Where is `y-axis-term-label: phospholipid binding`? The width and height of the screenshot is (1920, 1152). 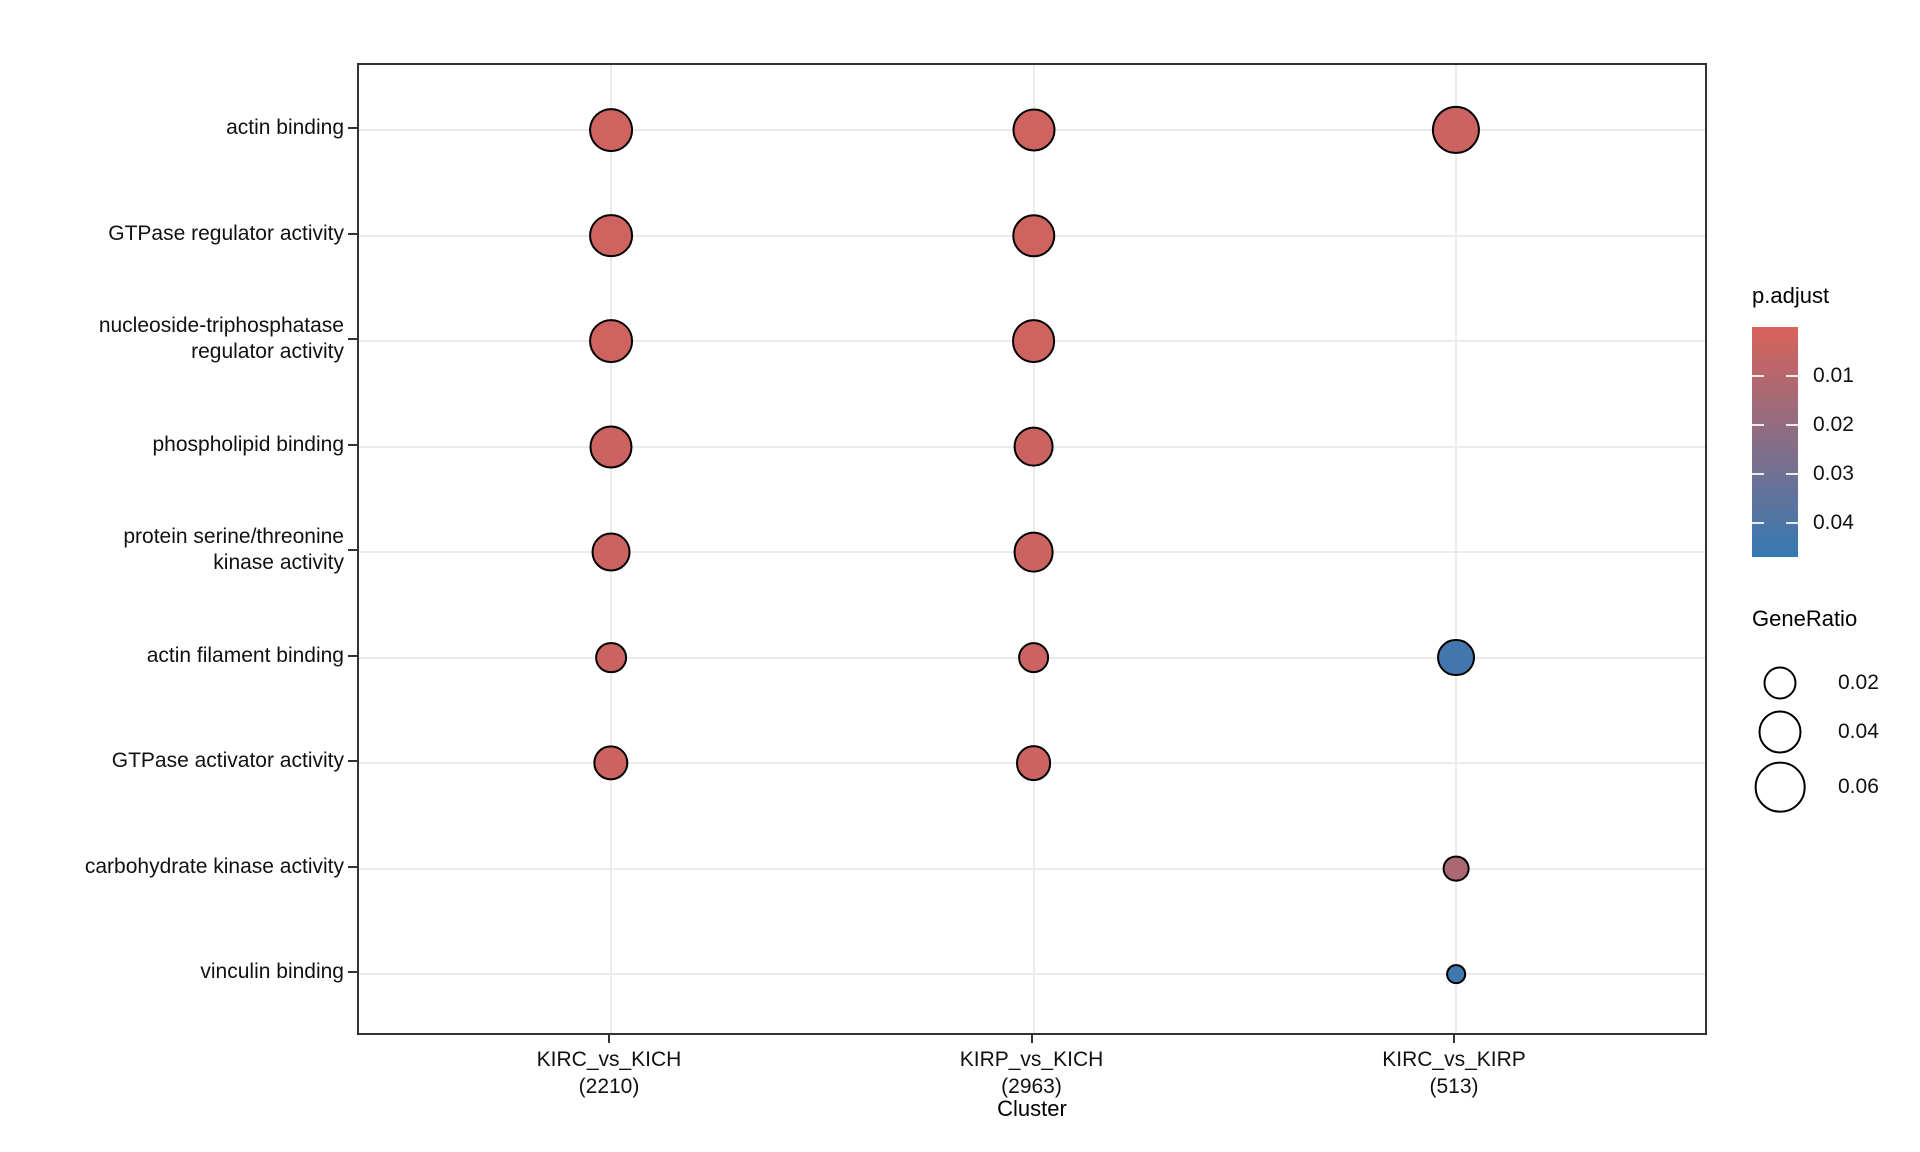 y-axis-term-label: phospholipid binding is located at coordinates (248, 444).